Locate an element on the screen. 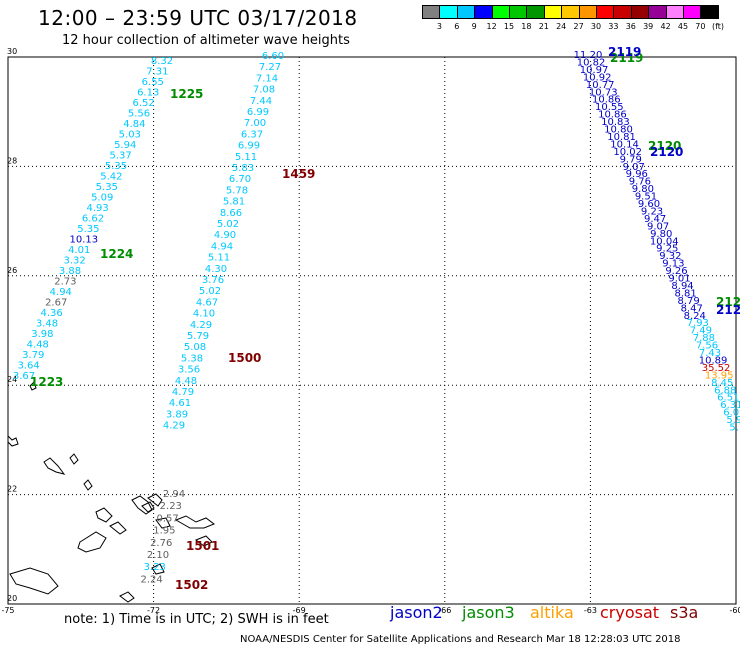  wave-height-label: 5.71 is located at coordinates (734, 428).